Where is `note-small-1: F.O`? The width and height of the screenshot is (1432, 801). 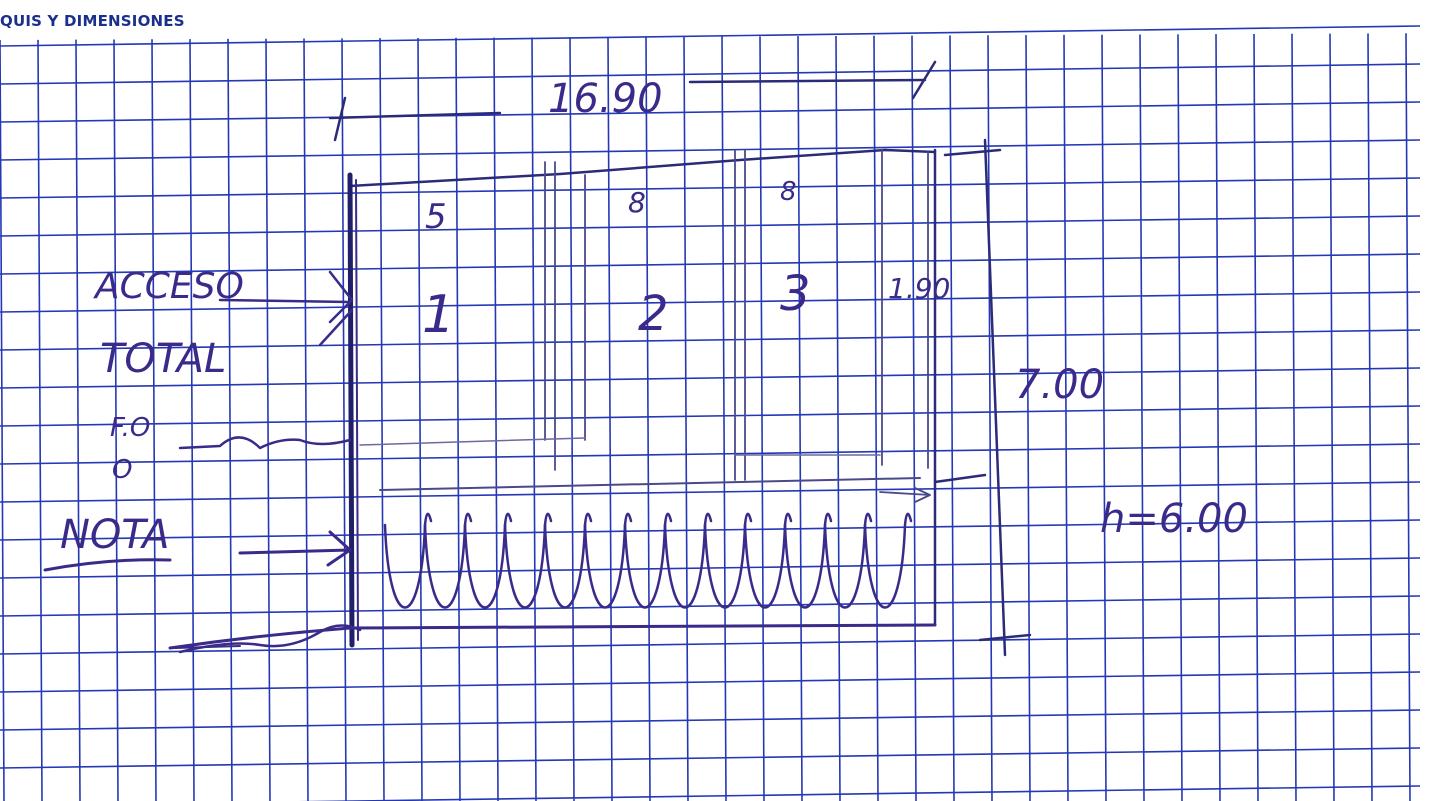 note-small-1: F.O is located at coordinates (130, 428).